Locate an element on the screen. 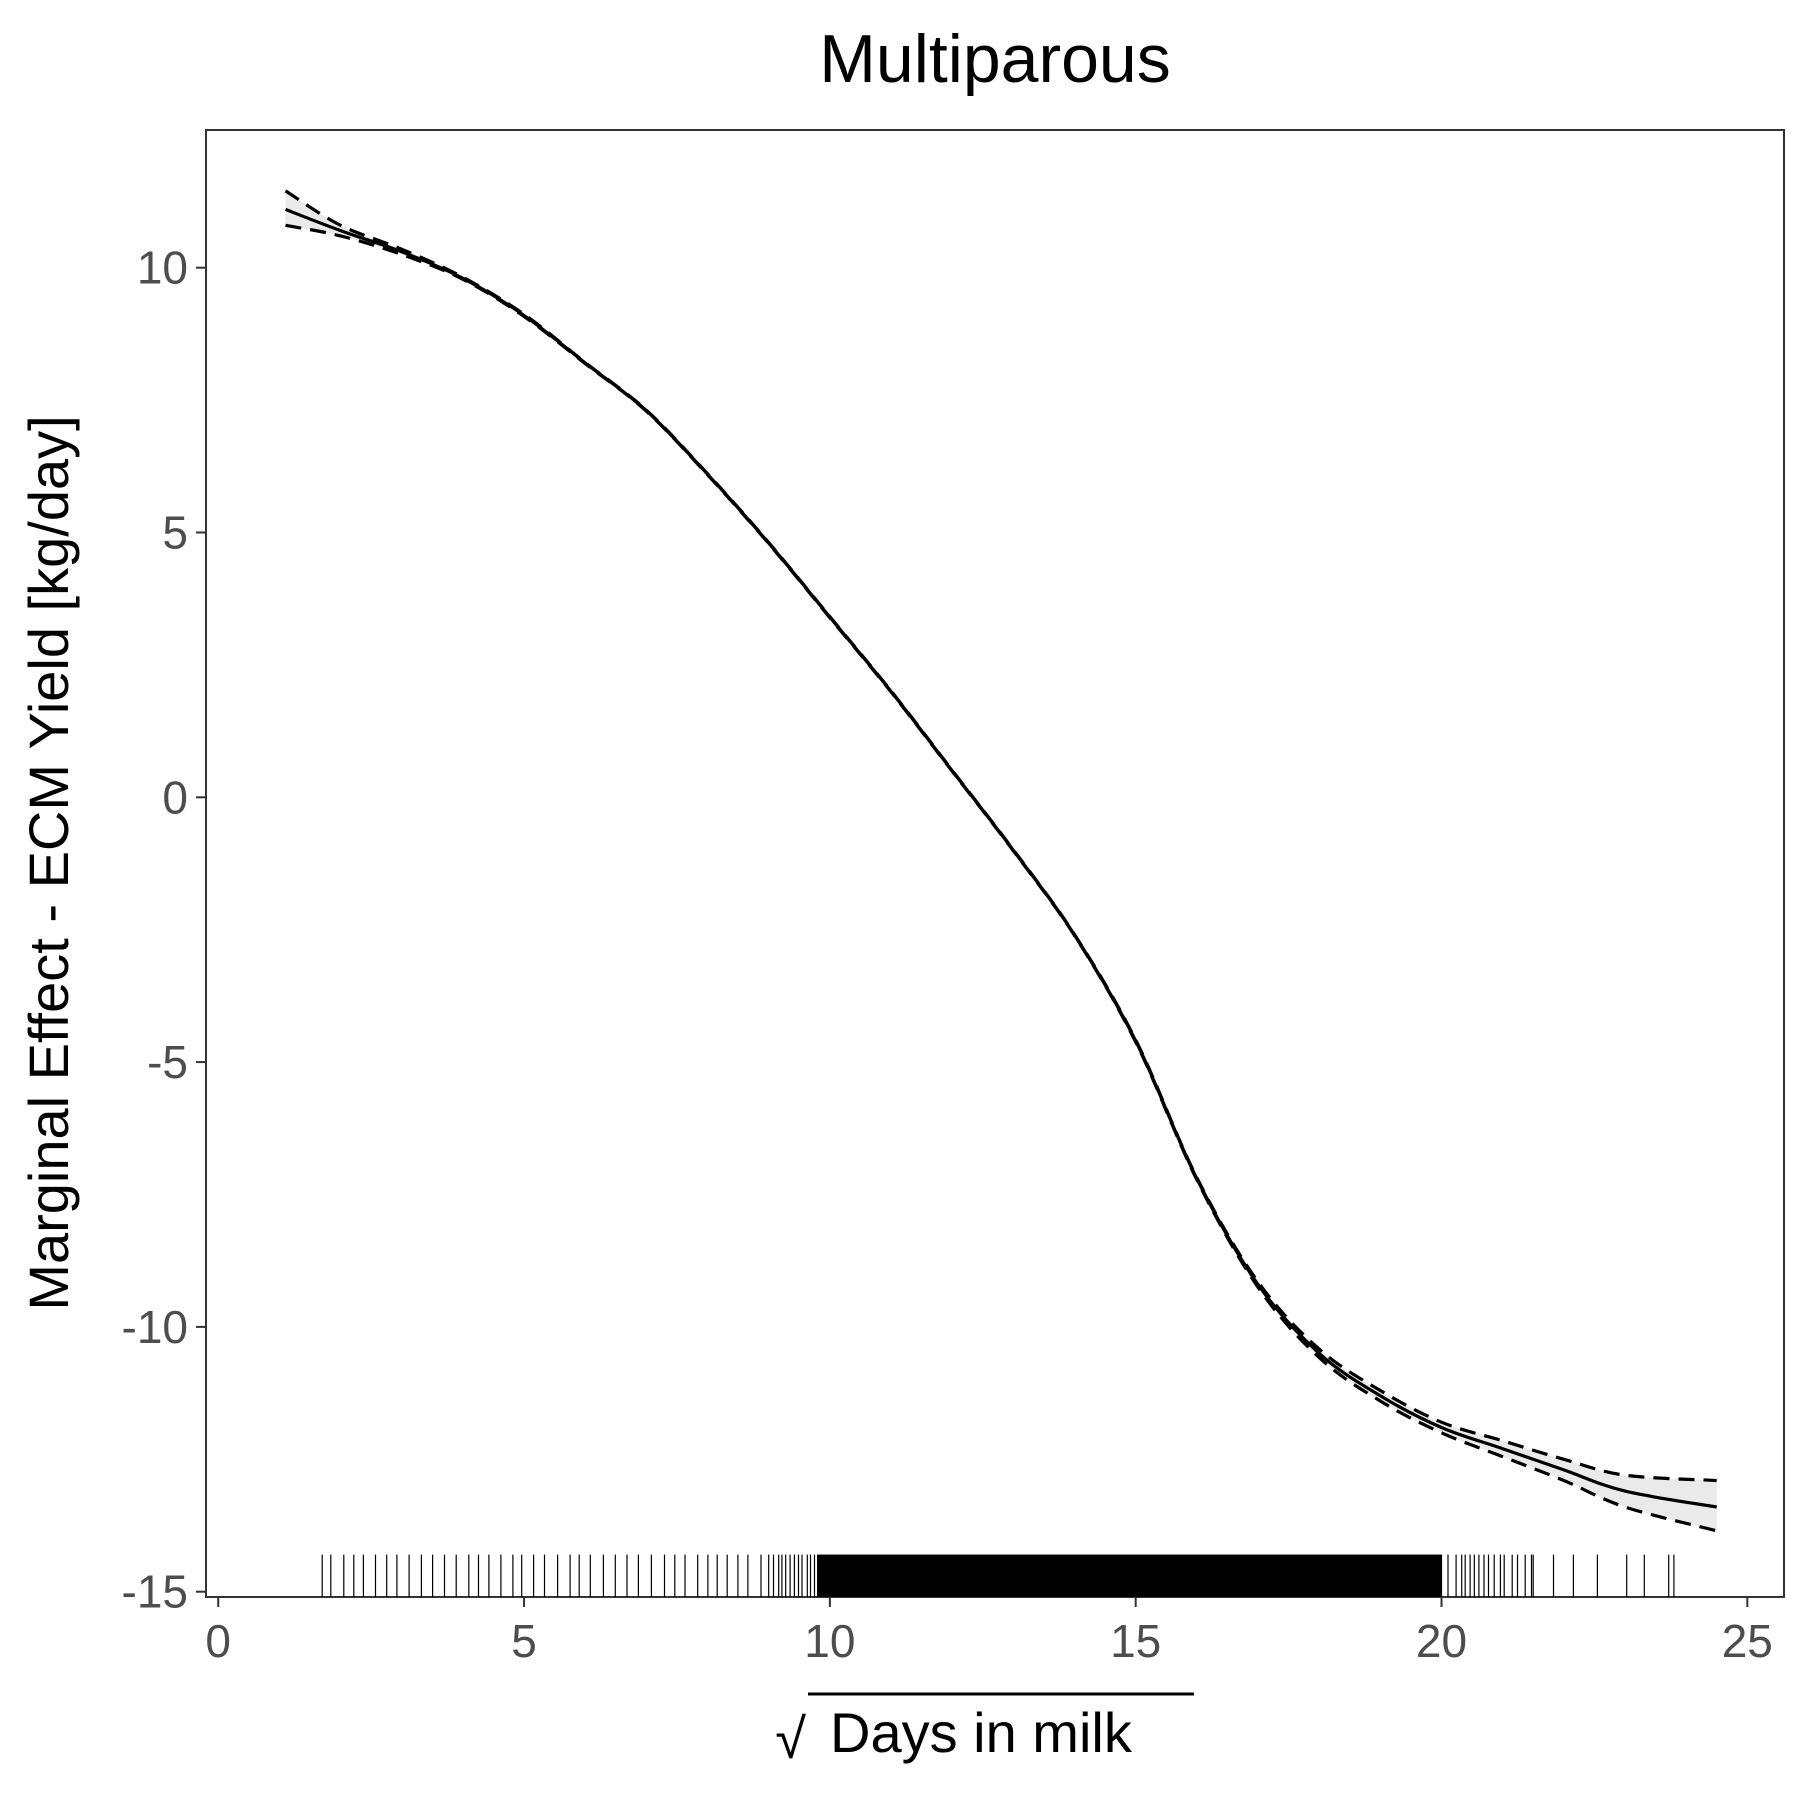 This screenshot has width=1800, height=1800. y-axis-title: Marginal Effect - ECM Yield [kg/day] is located at coordinates (48, 862).